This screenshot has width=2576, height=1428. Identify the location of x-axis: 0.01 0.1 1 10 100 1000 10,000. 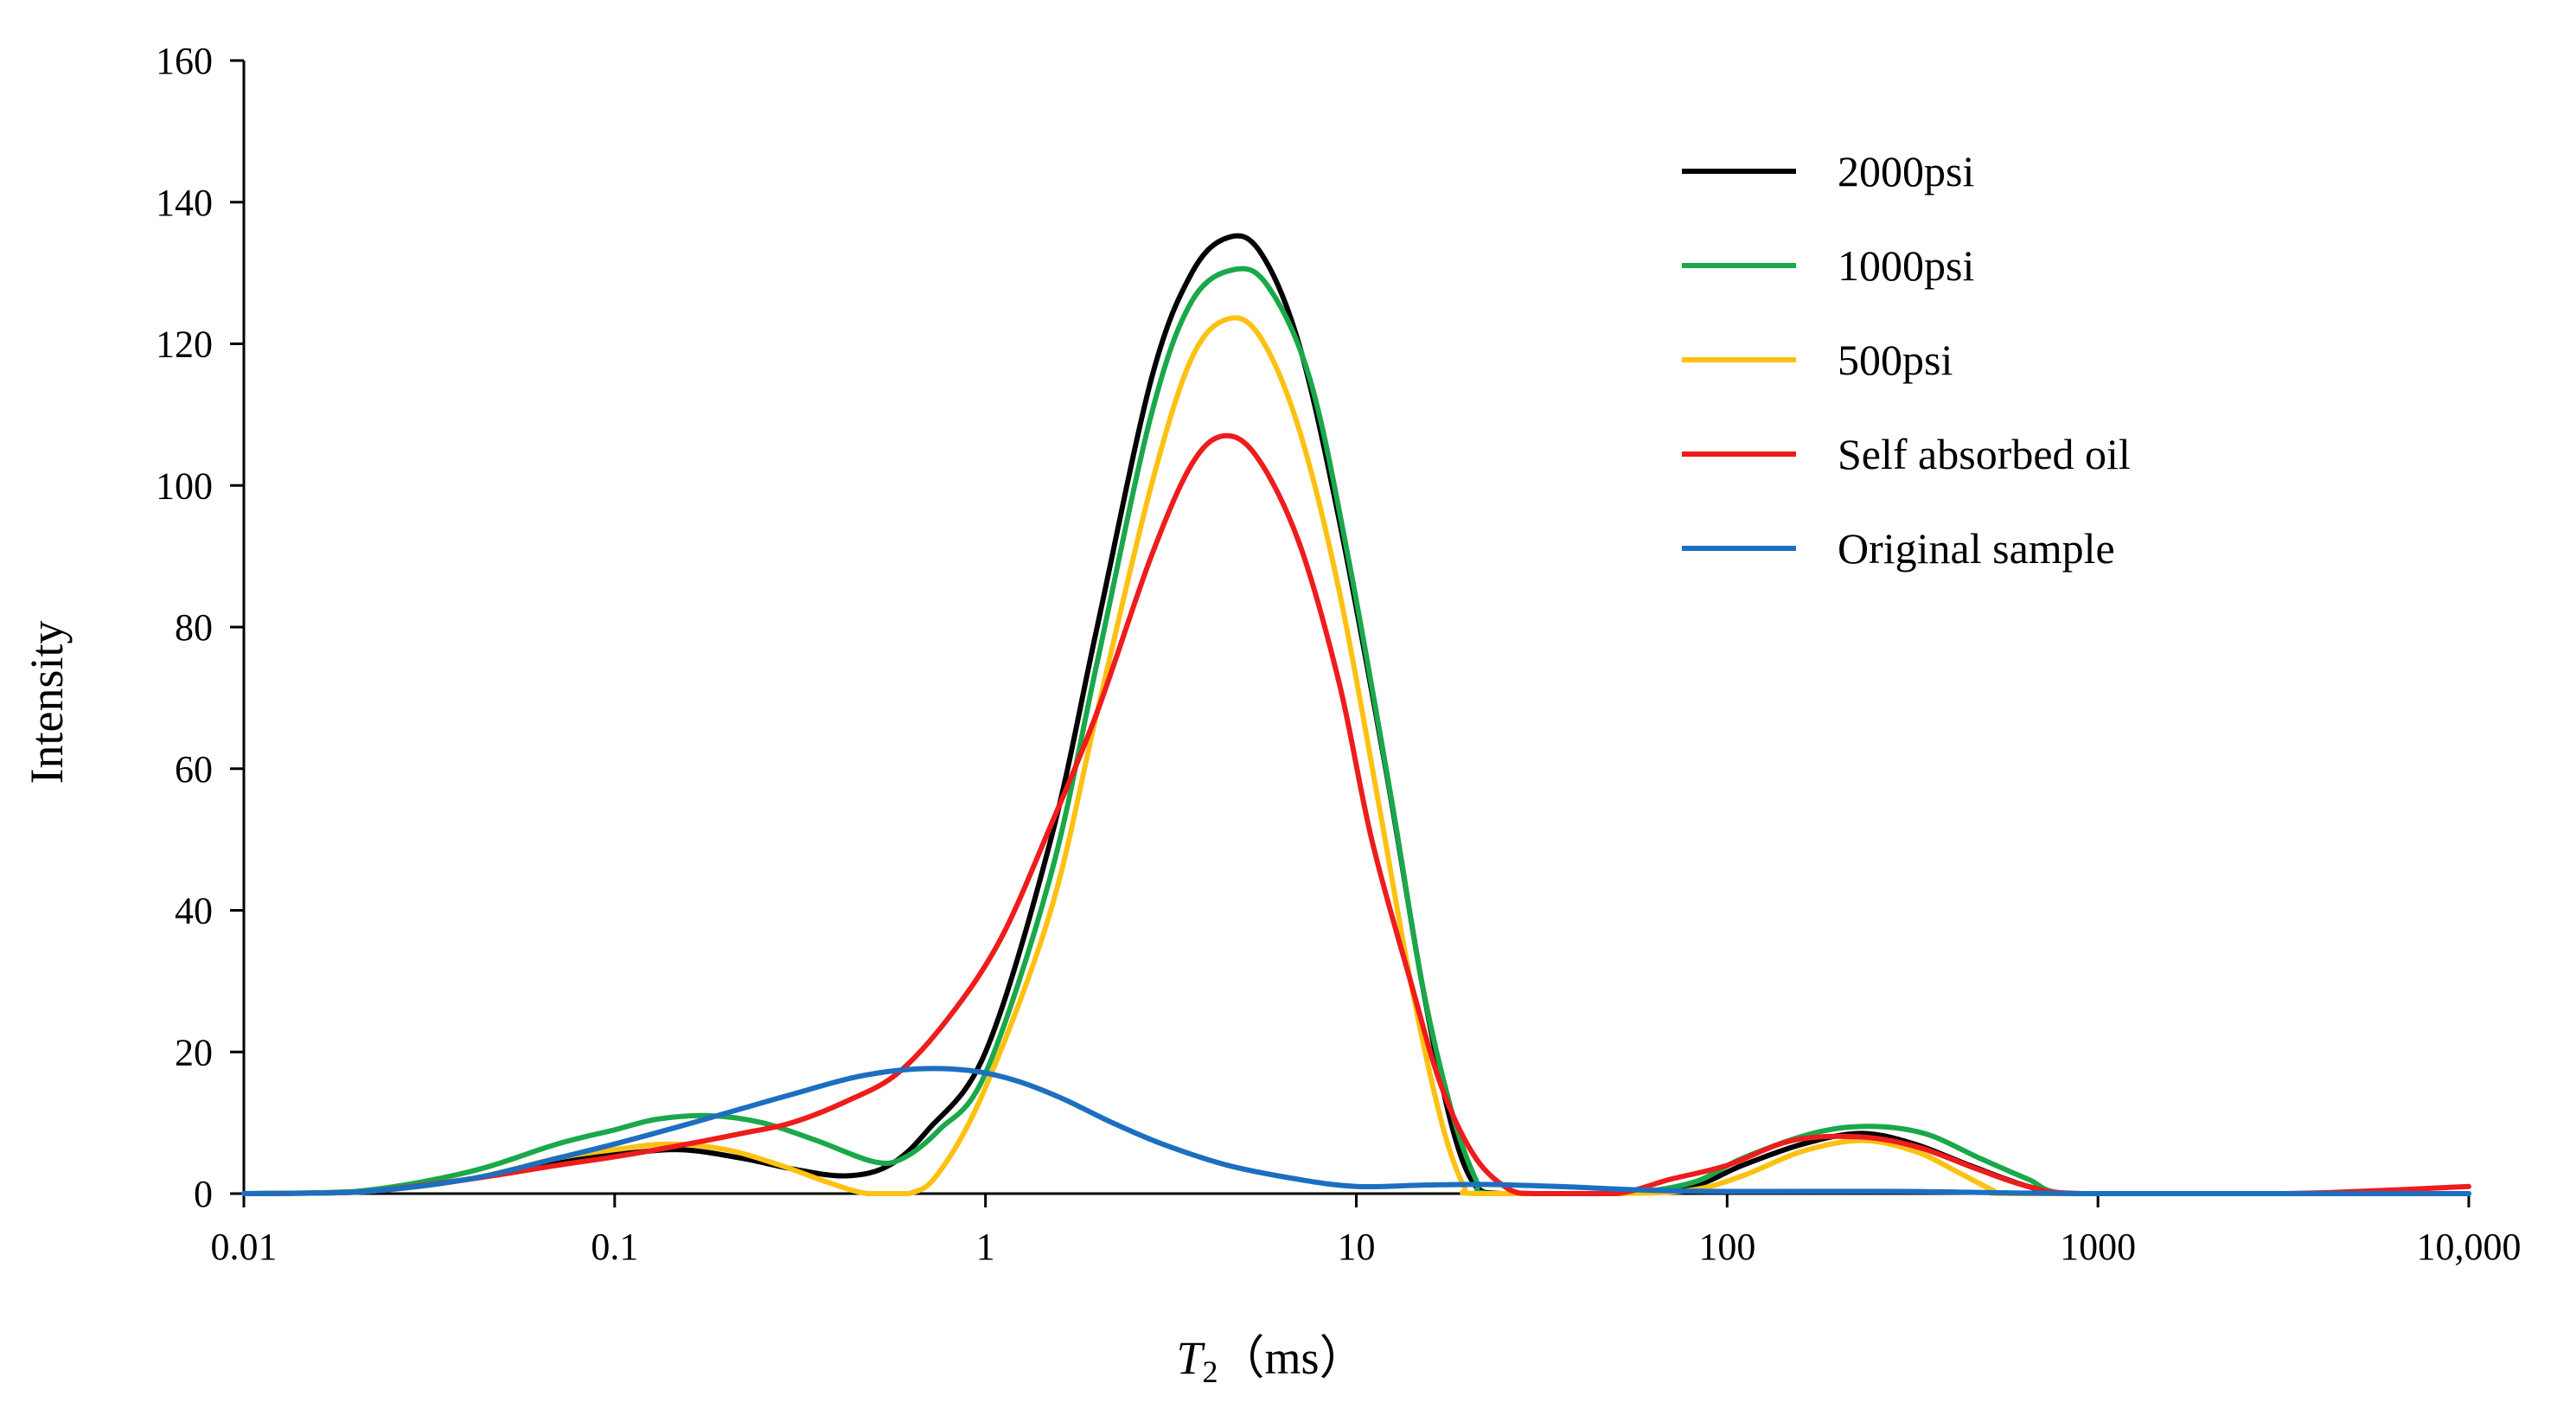
(1366, 1230).